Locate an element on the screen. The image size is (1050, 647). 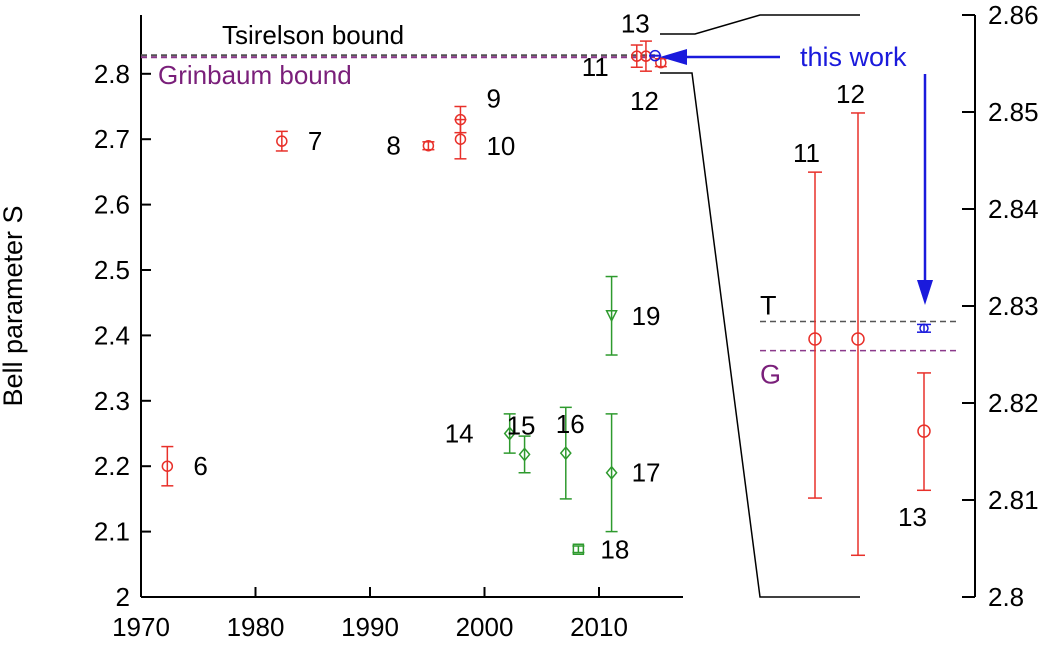
x-tick-label: 1980 is located at coordinates (256, 627).